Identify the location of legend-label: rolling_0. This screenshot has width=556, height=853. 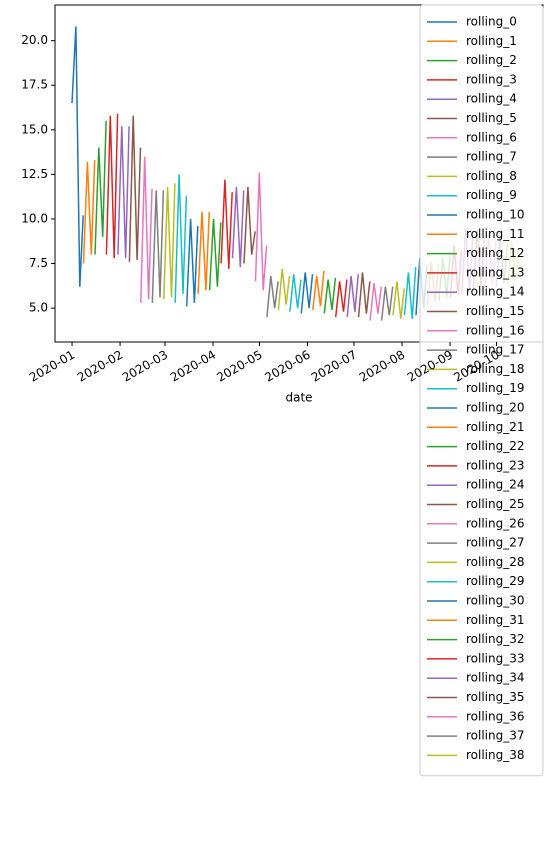
(491, 22).